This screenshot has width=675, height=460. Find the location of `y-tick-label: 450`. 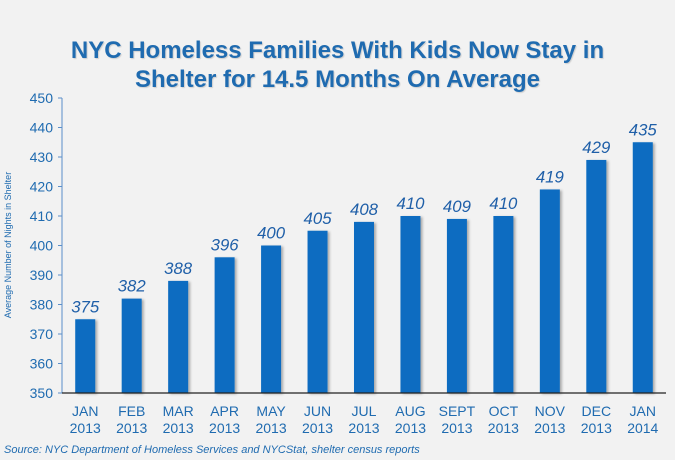

y-tick-label: 450 is located at coordinates (42, 98).